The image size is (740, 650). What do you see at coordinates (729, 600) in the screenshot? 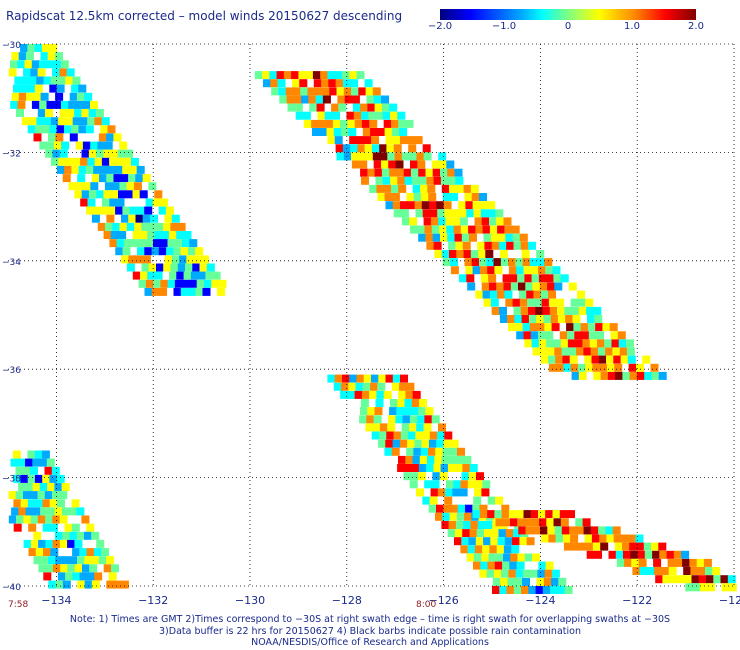
I see `x-tick-label: −120` at bounding box center [729, 600].